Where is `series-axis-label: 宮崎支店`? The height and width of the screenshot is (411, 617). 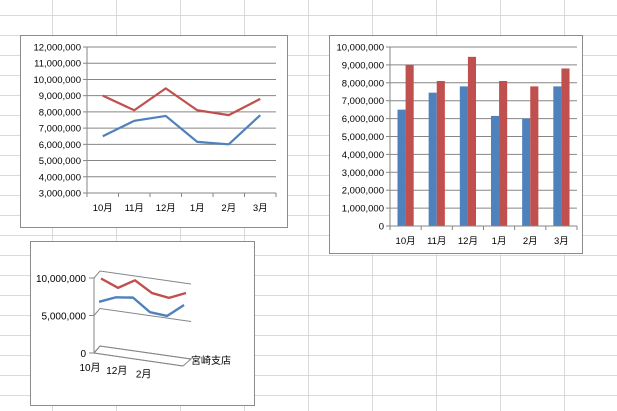
series-axis-label: 宮崎支店 is located at coordinates (211, 360).